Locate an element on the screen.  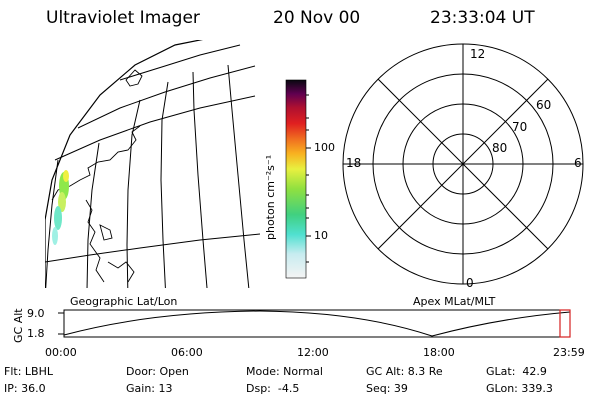
gain-readout: Gain: 13 is located at coordinates (149, 388).